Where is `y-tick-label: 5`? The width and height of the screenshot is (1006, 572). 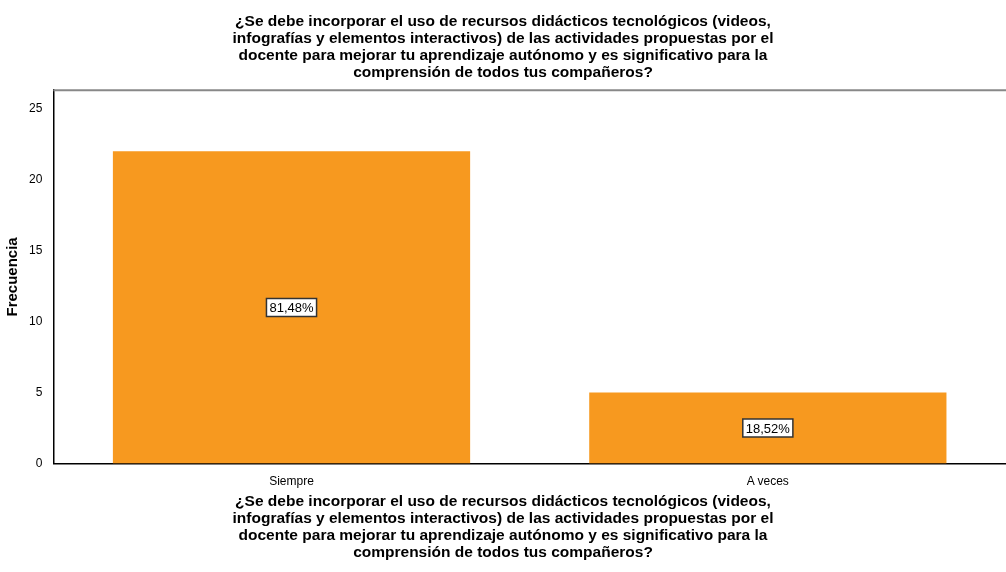 y-tick-label: 5 is located at coordinates (39, 391).